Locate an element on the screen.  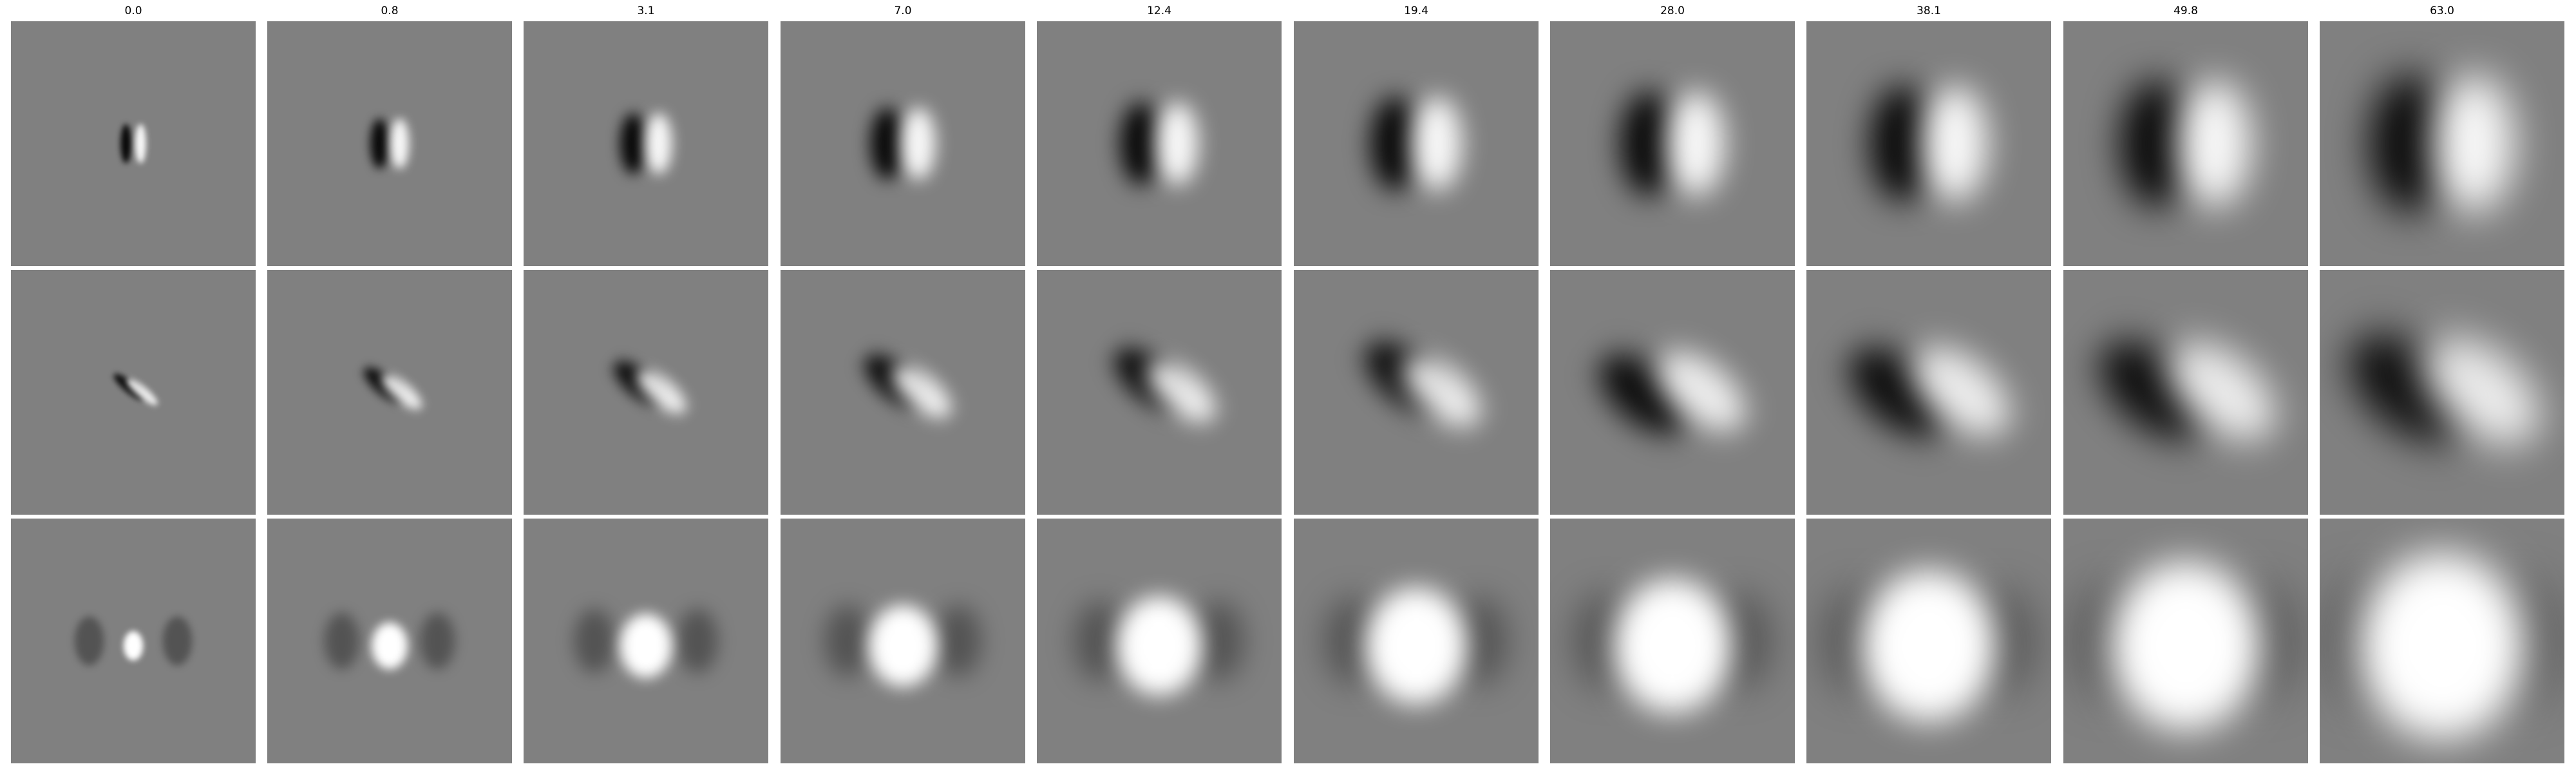
column-title: 38.1 is located at coordinates (1929, 11).